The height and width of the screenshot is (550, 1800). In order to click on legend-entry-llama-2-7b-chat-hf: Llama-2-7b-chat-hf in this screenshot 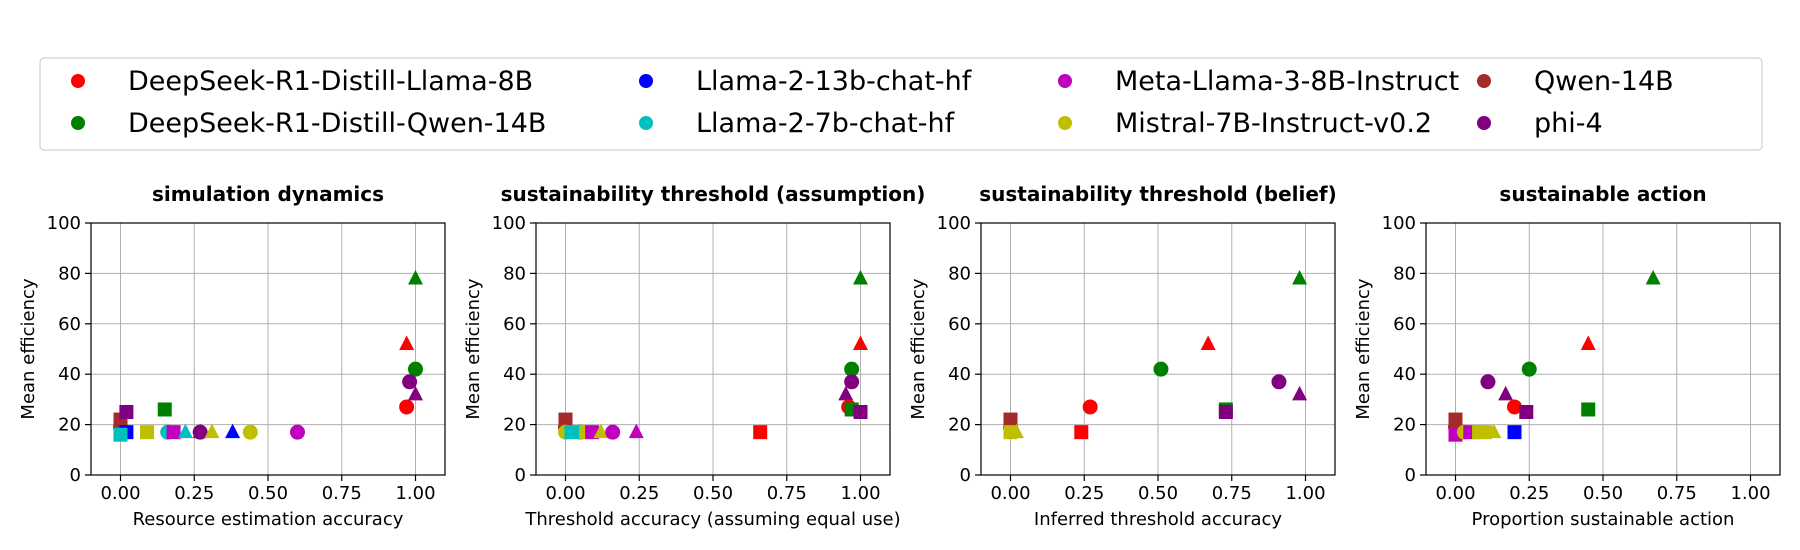, I will do `click(797, 123)`.